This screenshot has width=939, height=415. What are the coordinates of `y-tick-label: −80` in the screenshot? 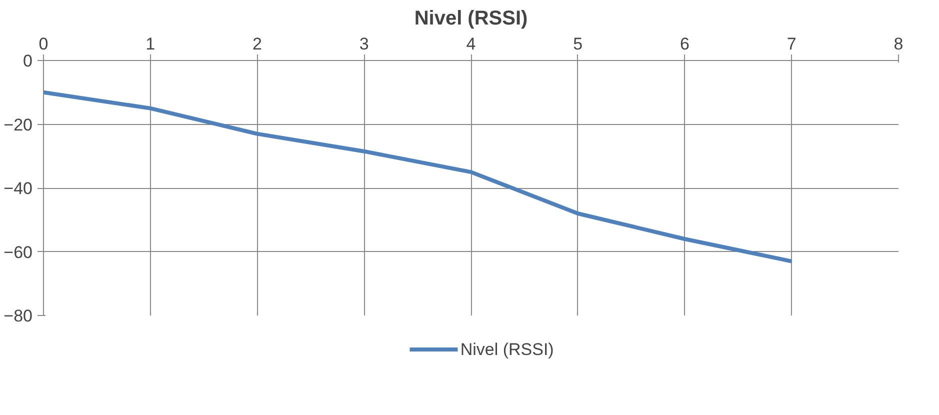 It's located at (18, 316).